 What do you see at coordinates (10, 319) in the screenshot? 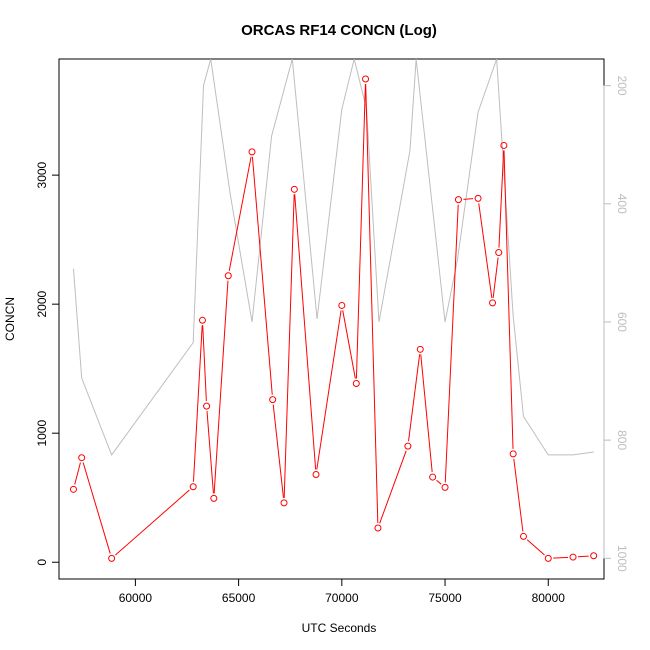
I see `y-axis-label: CONCN` at bounding box center [10, 319].